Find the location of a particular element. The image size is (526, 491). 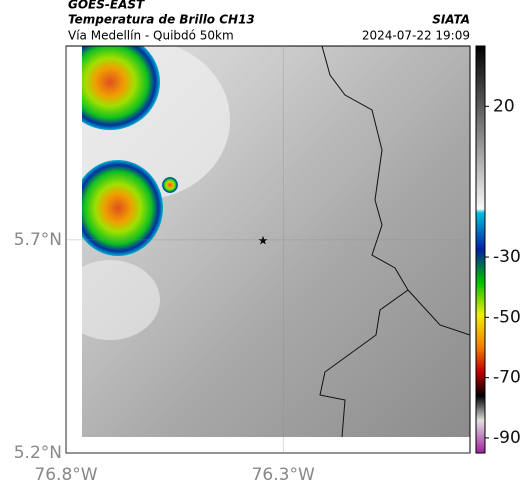

colorbar-tick-label: -90 is located at coordinates (507, 438).